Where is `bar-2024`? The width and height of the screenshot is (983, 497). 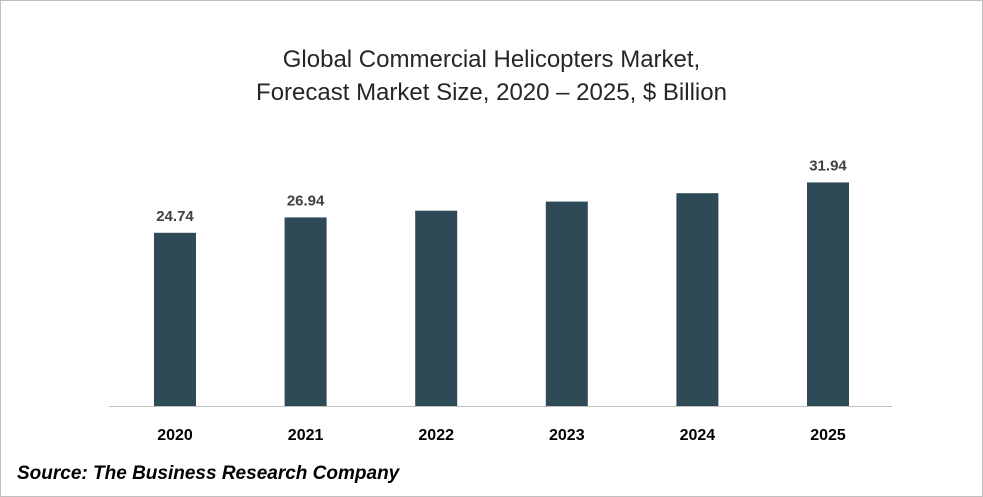
bar-2024 is located at coordinates (697, 299).